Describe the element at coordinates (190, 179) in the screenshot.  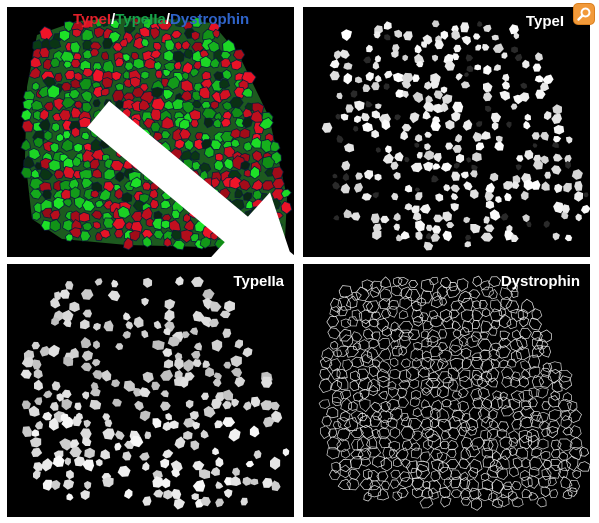
I see `arrow-icon` at that location.